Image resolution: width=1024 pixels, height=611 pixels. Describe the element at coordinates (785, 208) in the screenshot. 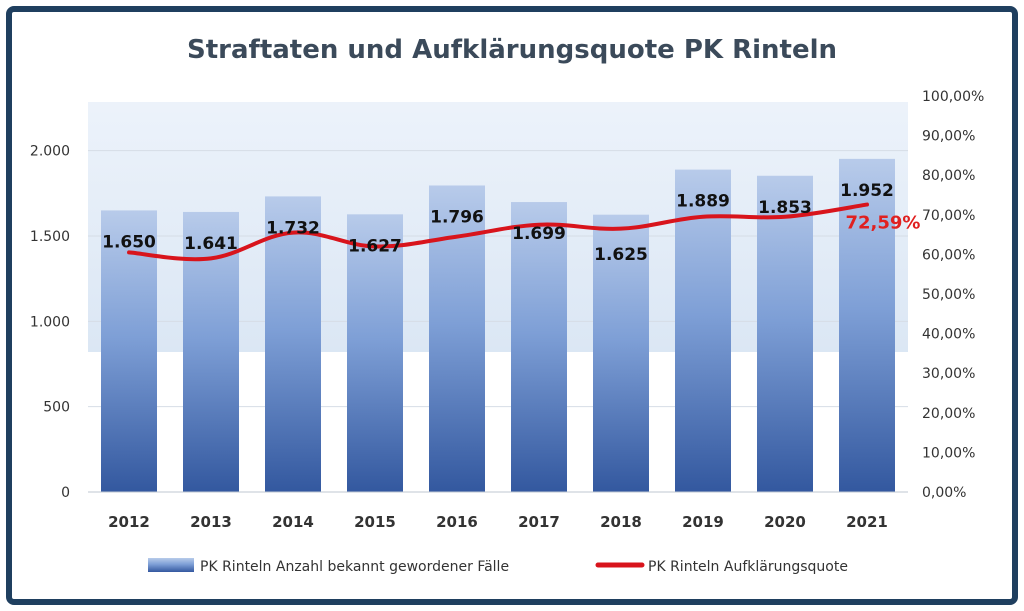

I see `bar-value-label: 1.853` at that location.